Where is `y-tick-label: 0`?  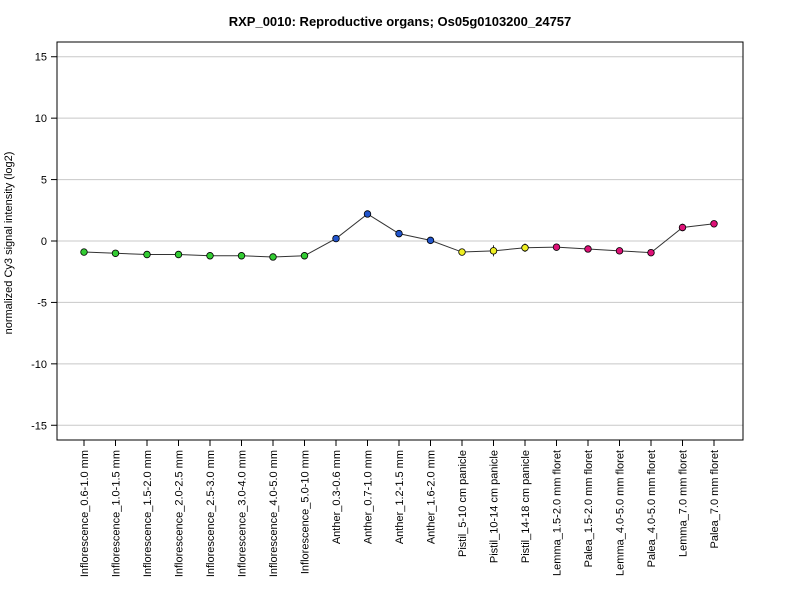
y-tick-label: 0 is located at coordinates (44, 242).